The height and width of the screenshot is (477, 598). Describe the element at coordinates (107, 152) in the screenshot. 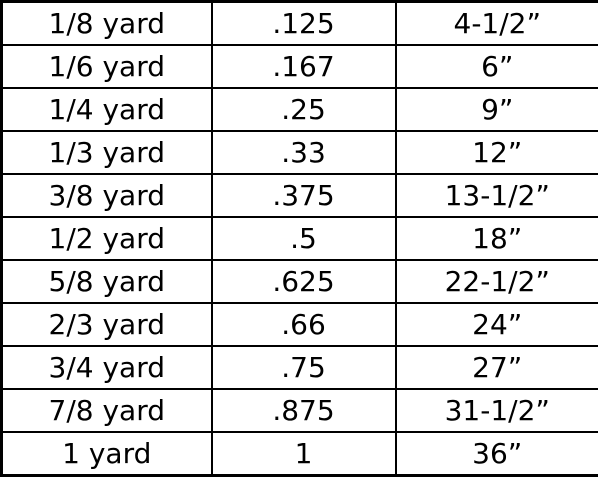

I see `fraction-cell: 1/3 yard` at that location.